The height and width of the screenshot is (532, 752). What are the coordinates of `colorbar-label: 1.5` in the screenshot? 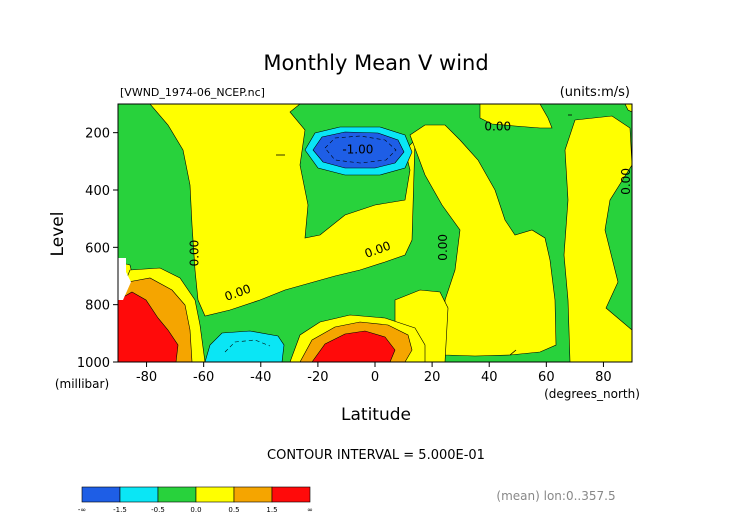 It's located at (271, 510).